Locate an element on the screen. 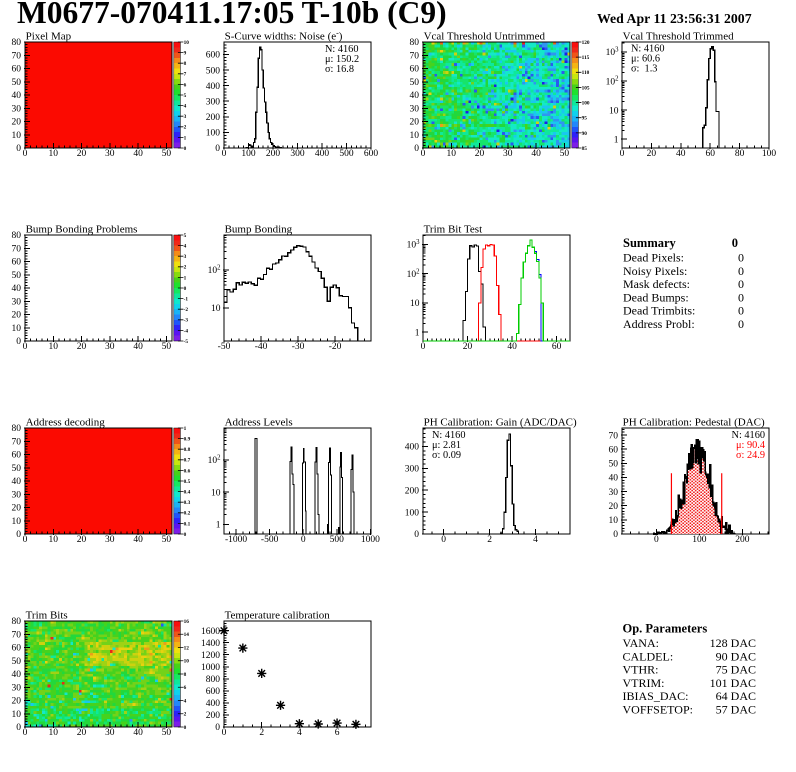 The height and width of the screenshot is (772, 796). svg-text: Summary is located at coordinates (650, 243).